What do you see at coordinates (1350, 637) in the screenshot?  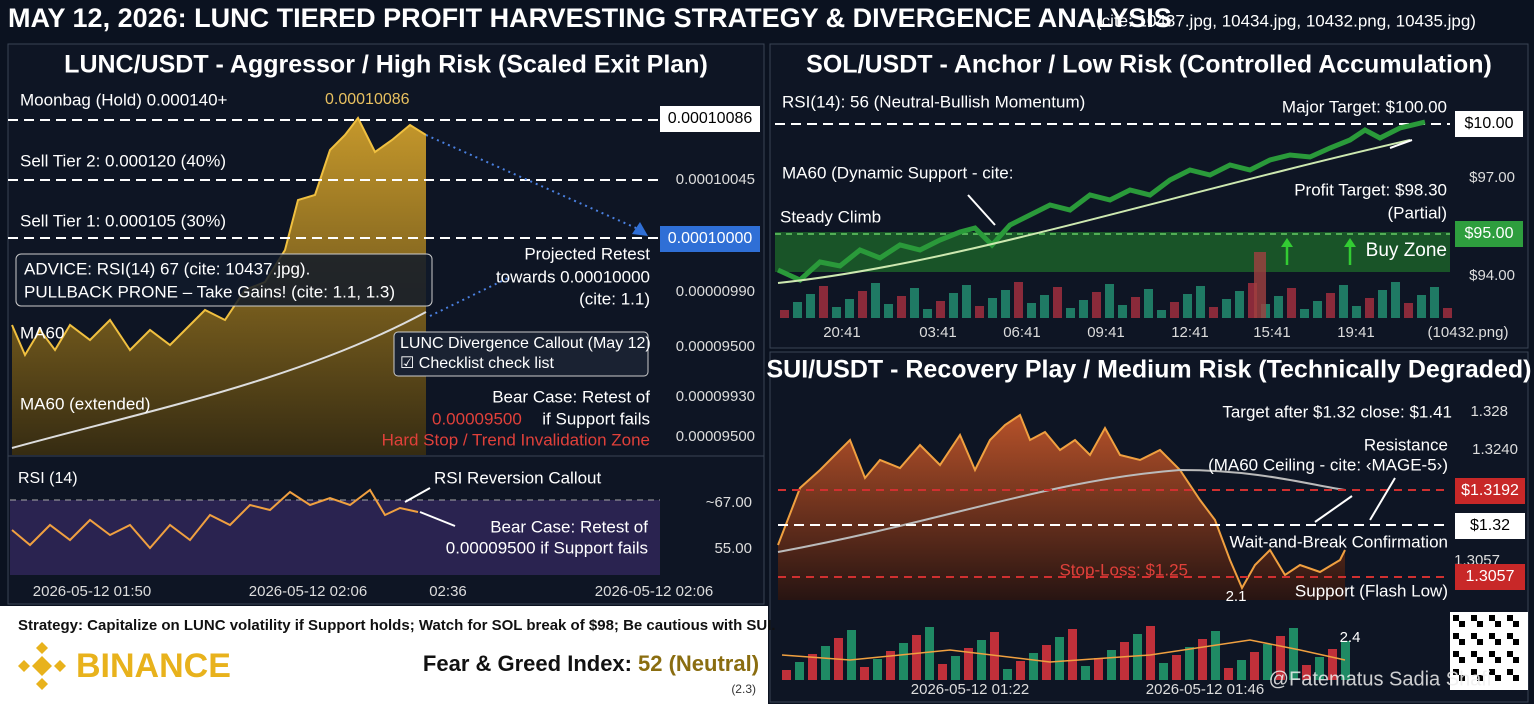 I see `vol-label: 2.4` at bounding box center [1350, 637].